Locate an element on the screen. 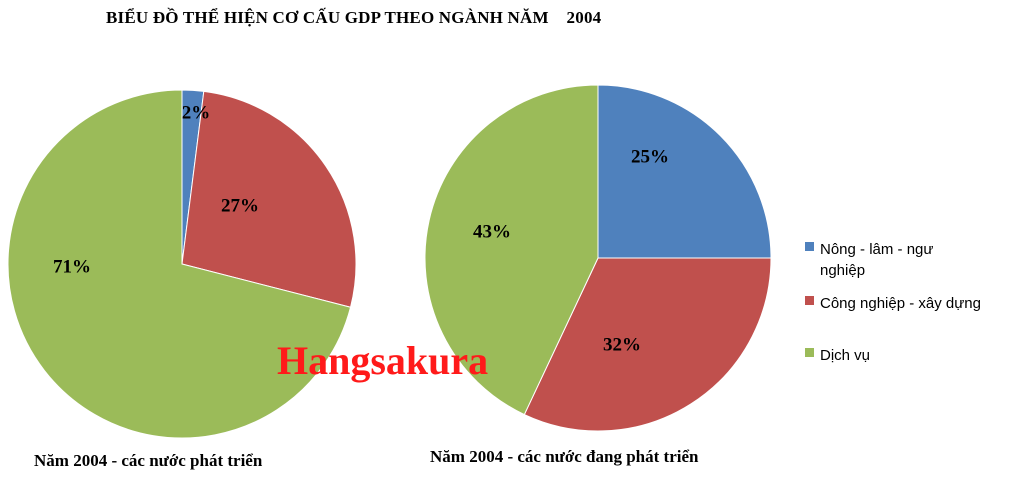  pie-caption-developed: Năm 2004 - các nước phát triển is located at coordinates (148, 460).